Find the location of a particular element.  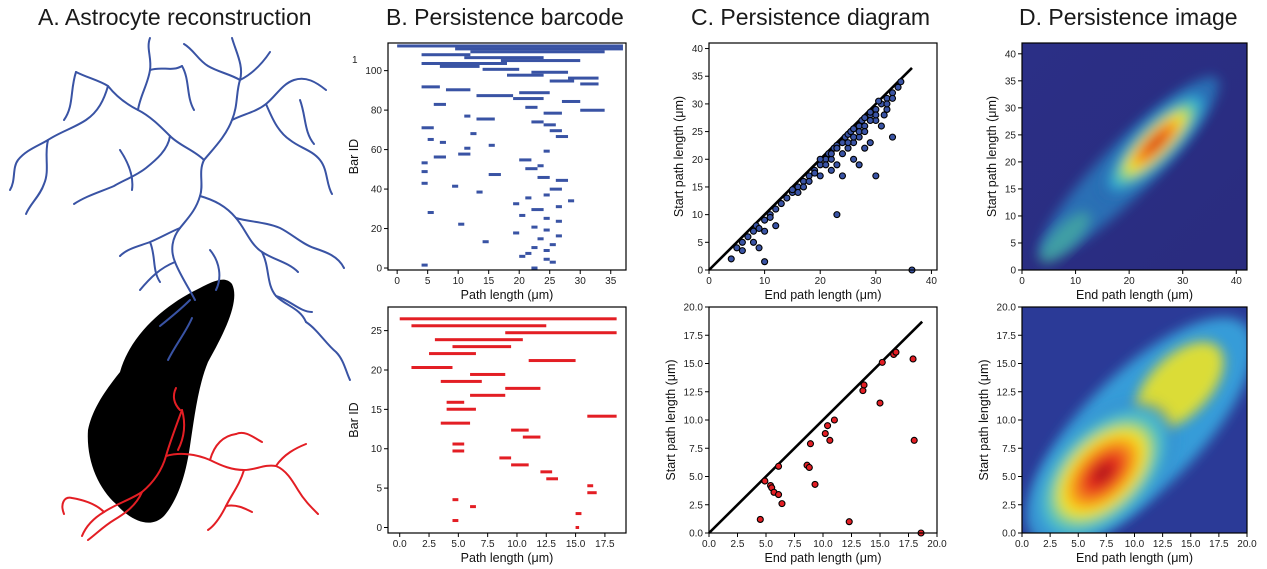

diagram-blue-ylabel: Start path length (μm) is located at coordinates (679, 156).